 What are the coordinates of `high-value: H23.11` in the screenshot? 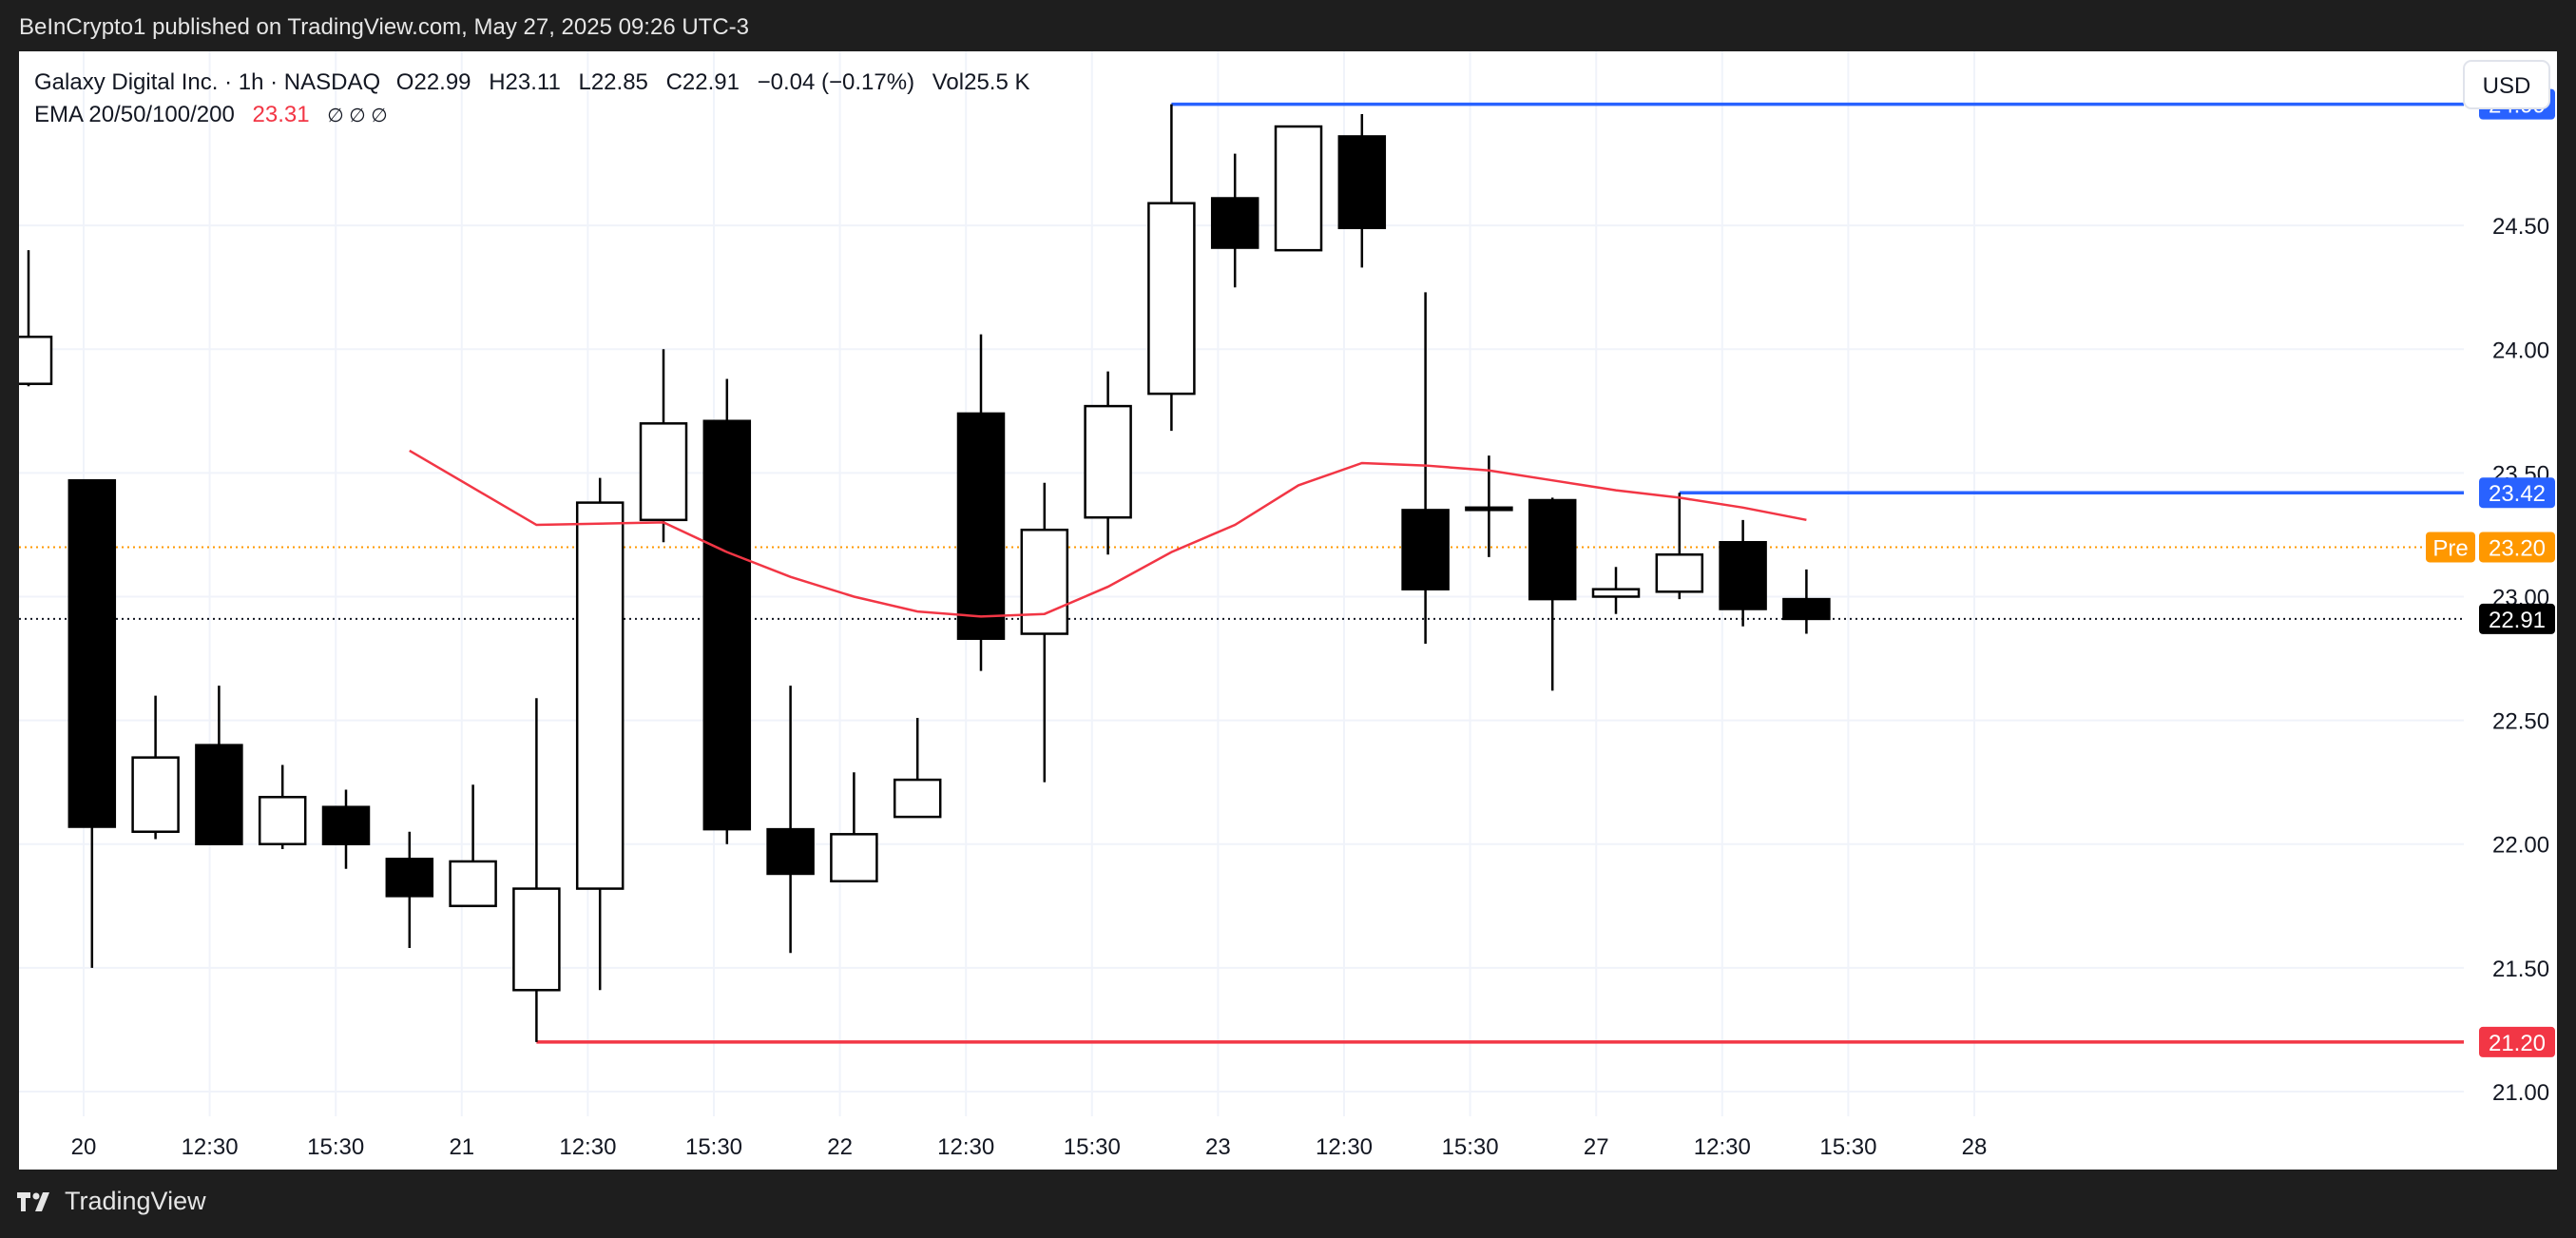 It's located at (525, 82).